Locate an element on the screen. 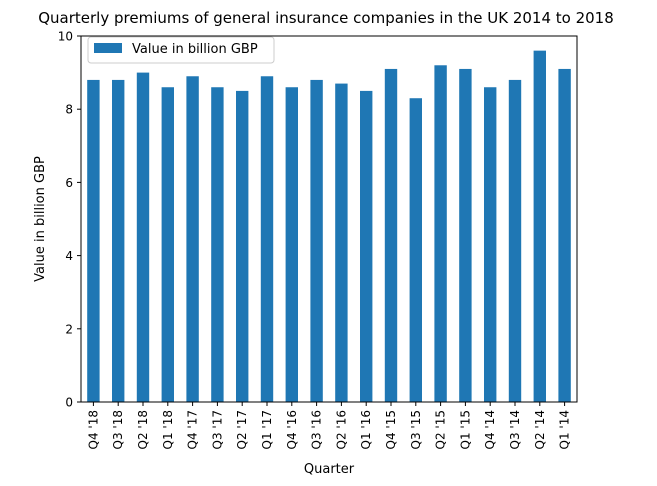 The width and height of the screenshot is (657, 486). x-tick-label: Q2 '15 is located at coordinates (441, 429).